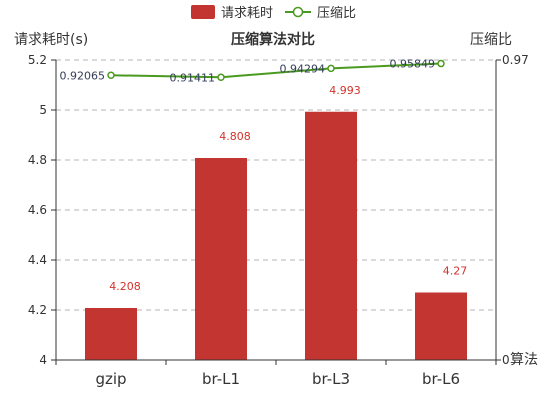  I want to click on line-point-br-L1, so click(221, 77).